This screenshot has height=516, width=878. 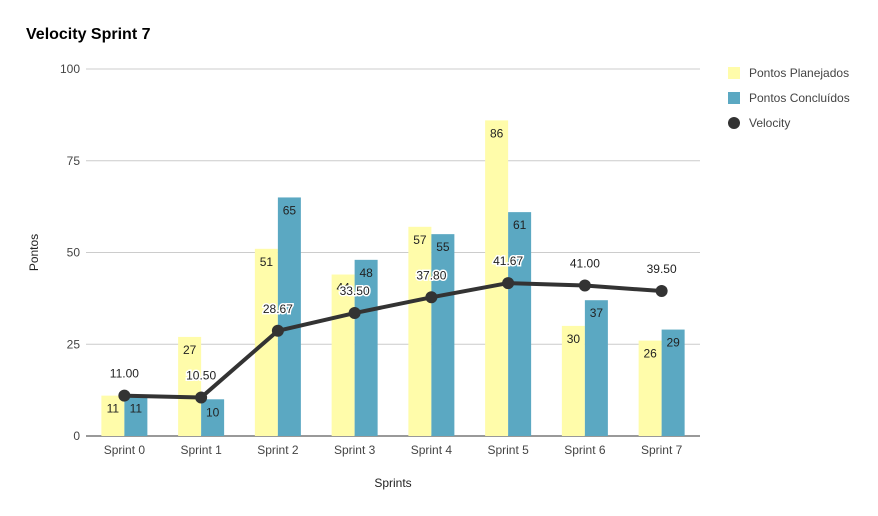 I want to click on y-tick-label: 50, so click(x=74, y=253).